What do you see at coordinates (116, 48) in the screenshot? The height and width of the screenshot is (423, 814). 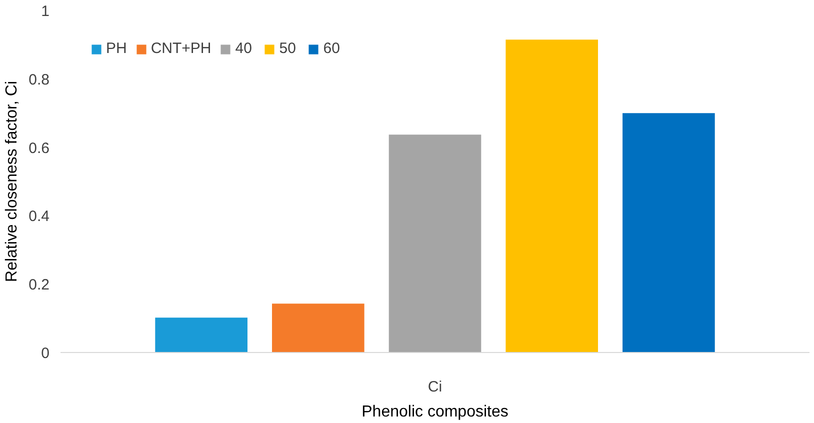 I see `legend-label: PH` at bounding box center [116, 48].